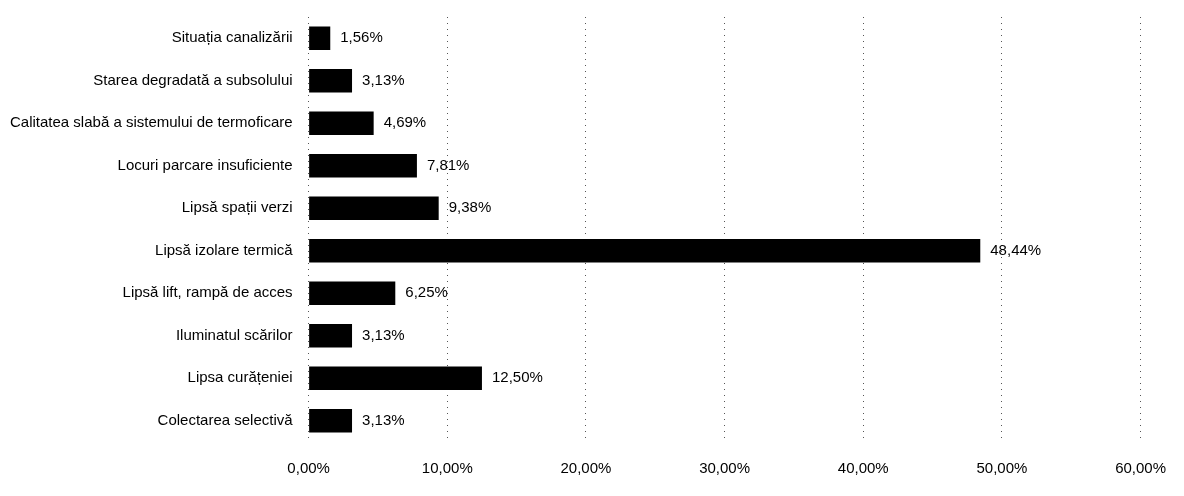  I want to click on x-tick-label: 30,00%, so click(725, 468).